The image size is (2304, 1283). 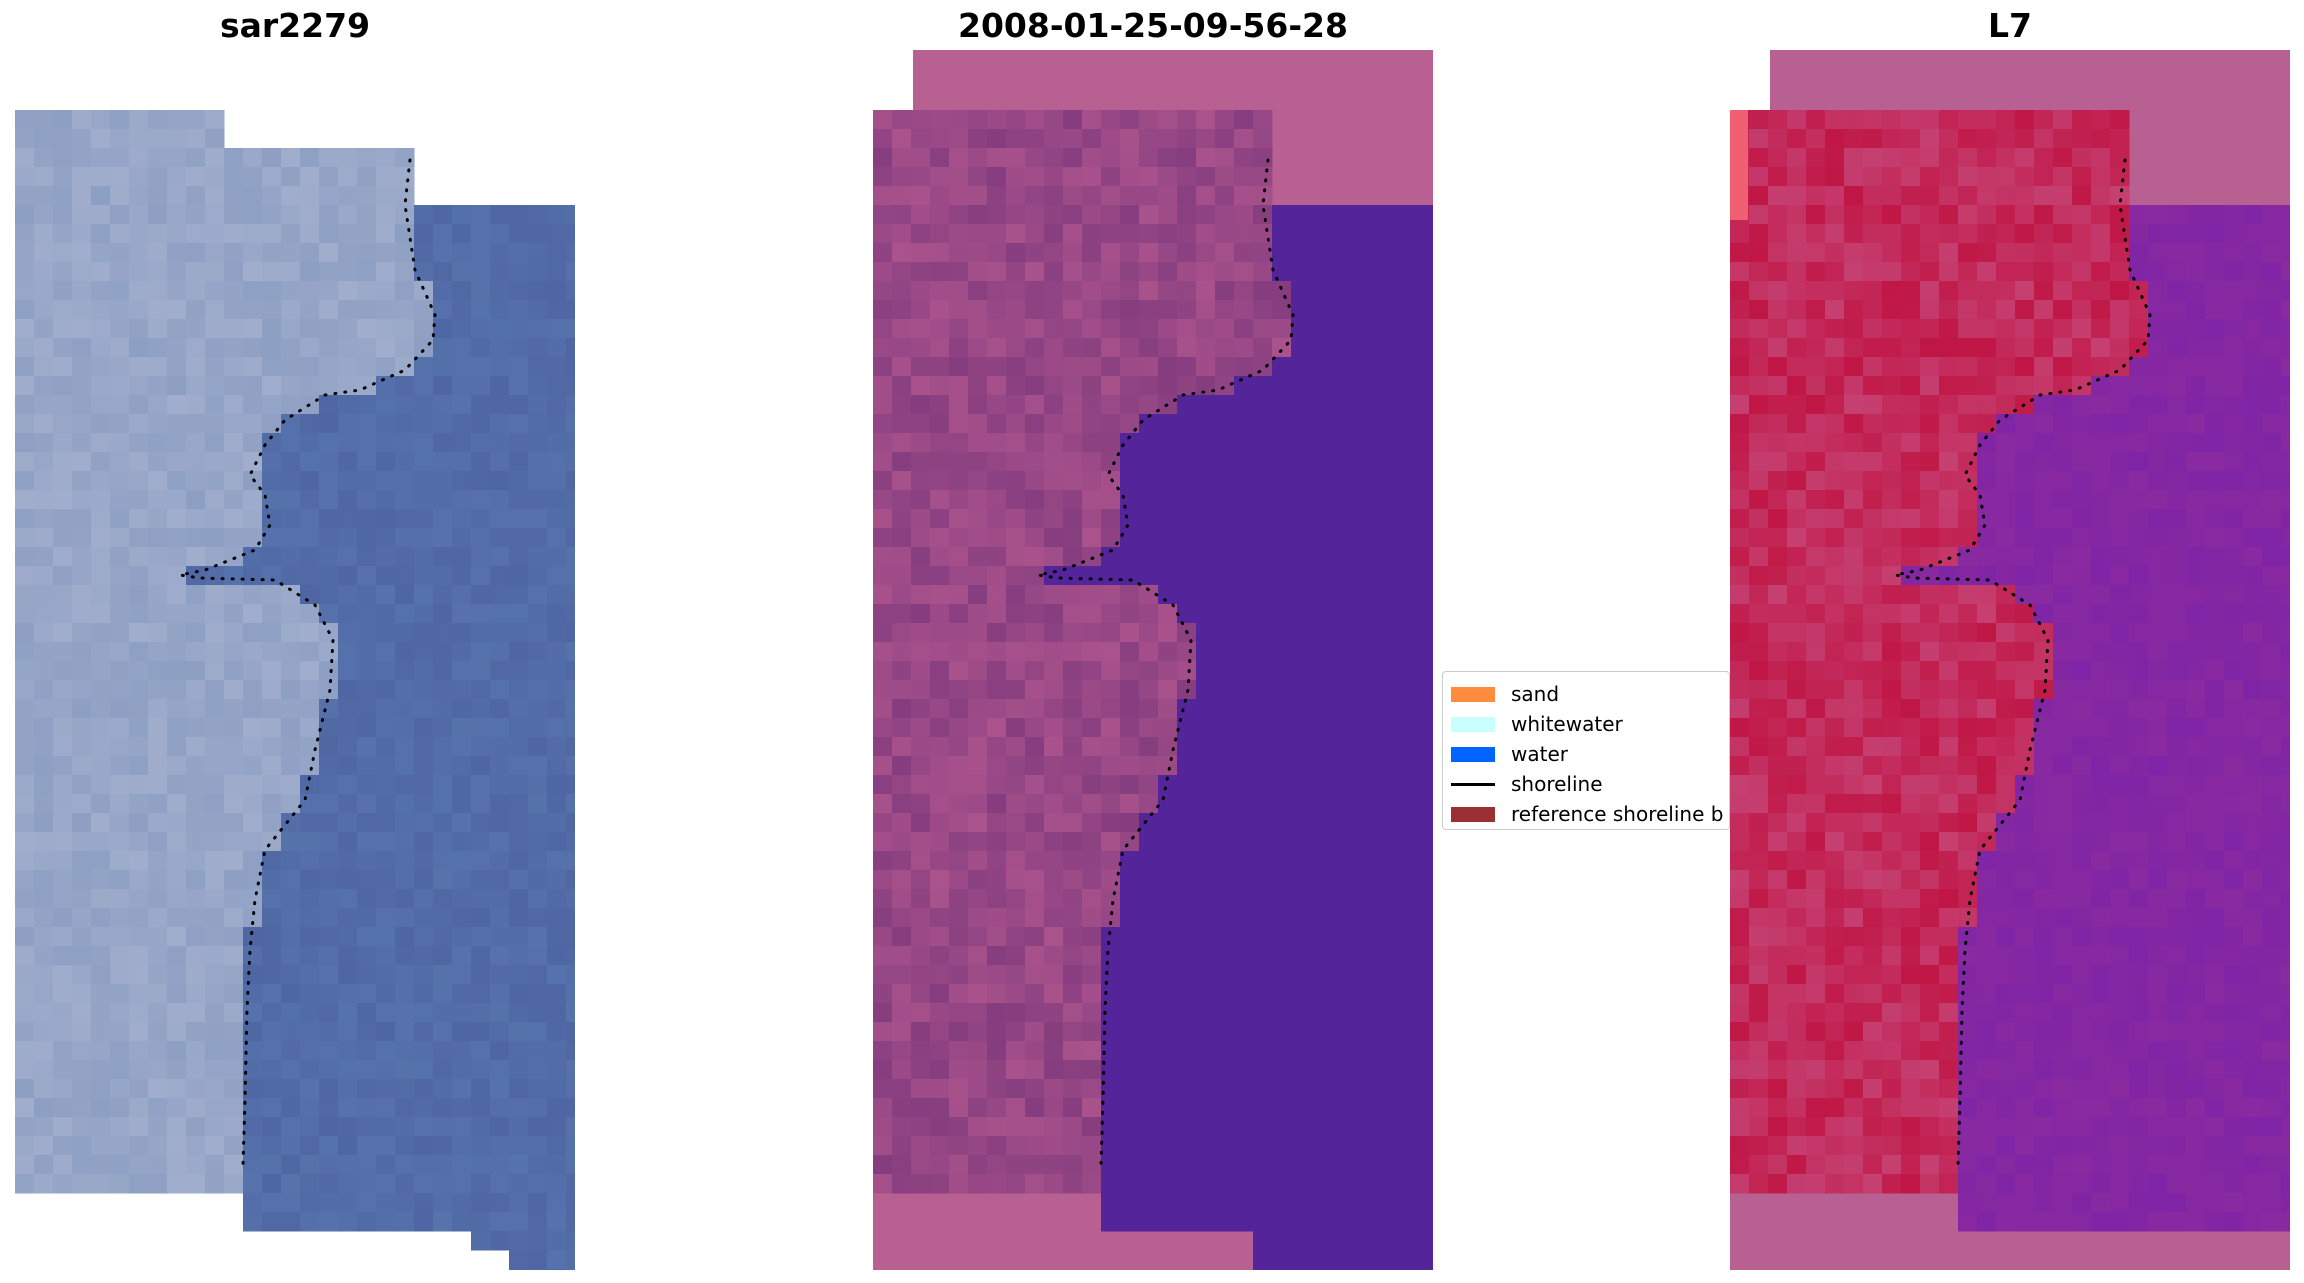 What do you see at coordinates (1153, 25) in the screenshot?
I see `panel-title-date: 2008-01-25-09-56-28` at bounding box center [1153, 25].